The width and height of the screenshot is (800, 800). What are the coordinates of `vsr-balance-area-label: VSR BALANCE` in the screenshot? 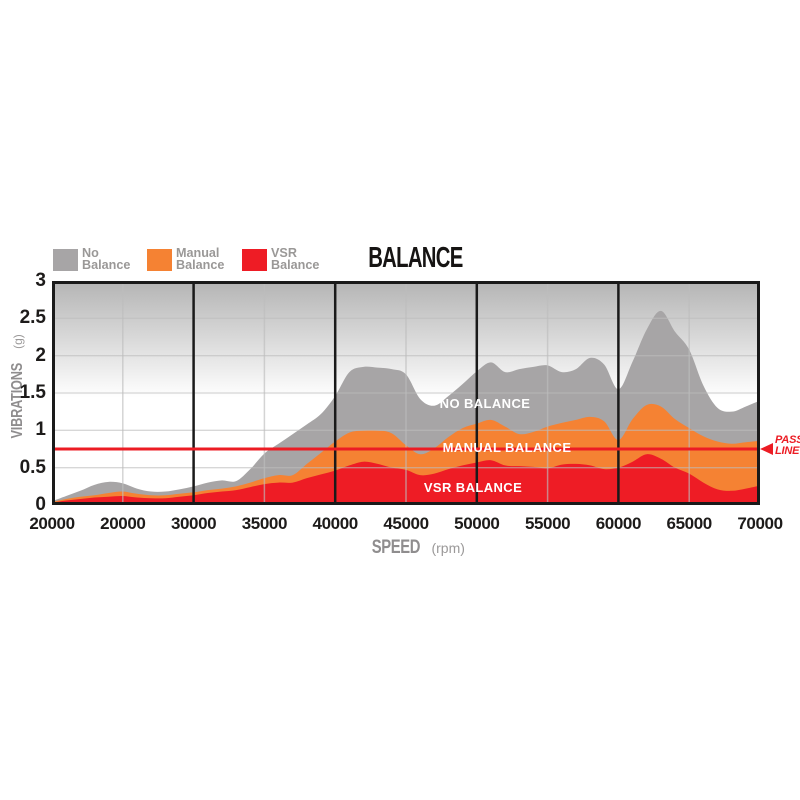 It's located at (473, 487).